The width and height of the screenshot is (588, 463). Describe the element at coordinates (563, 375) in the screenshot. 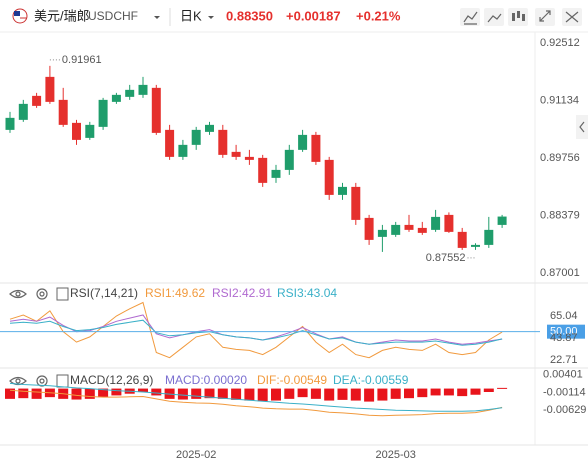

I see `y-tick-label: 0.00401` at that location.